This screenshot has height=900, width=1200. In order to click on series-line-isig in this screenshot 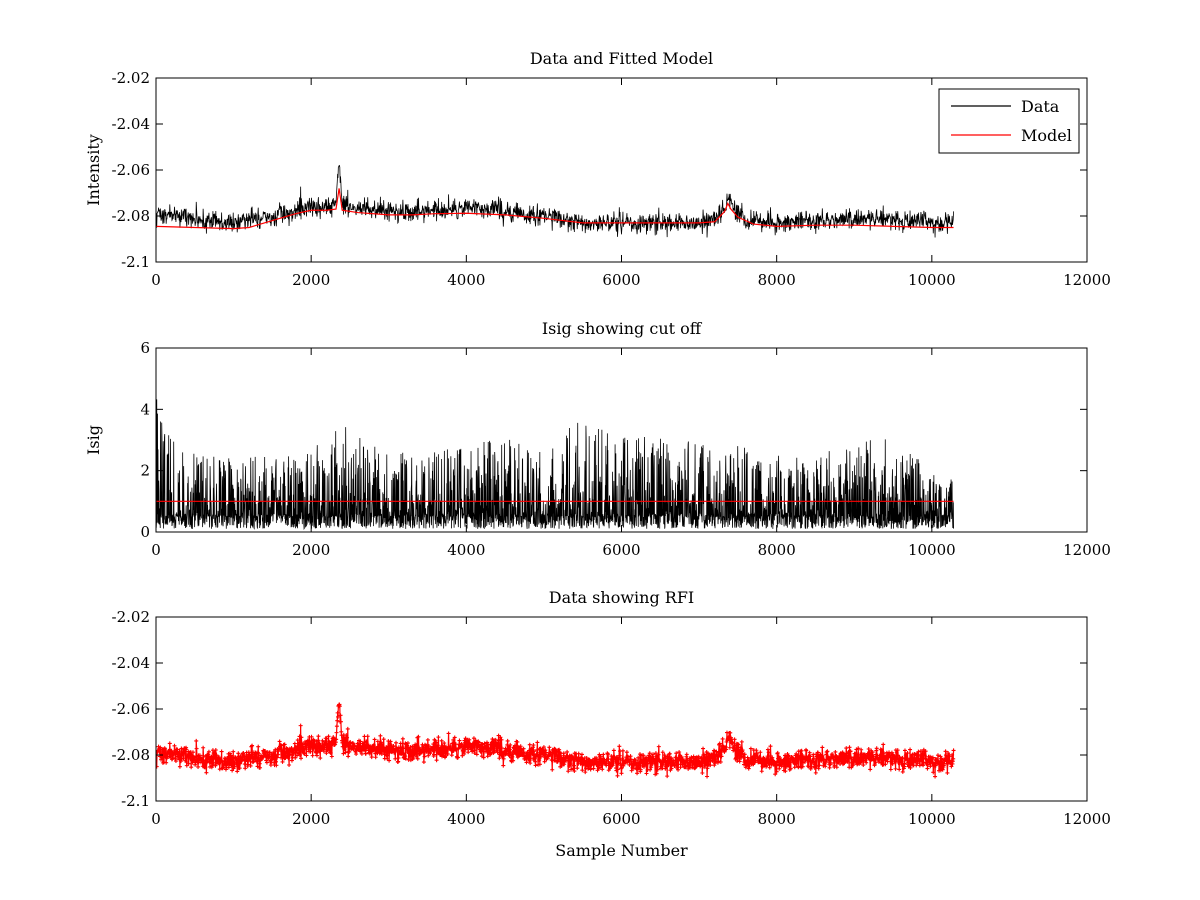, I will do `click(555, 464)`.